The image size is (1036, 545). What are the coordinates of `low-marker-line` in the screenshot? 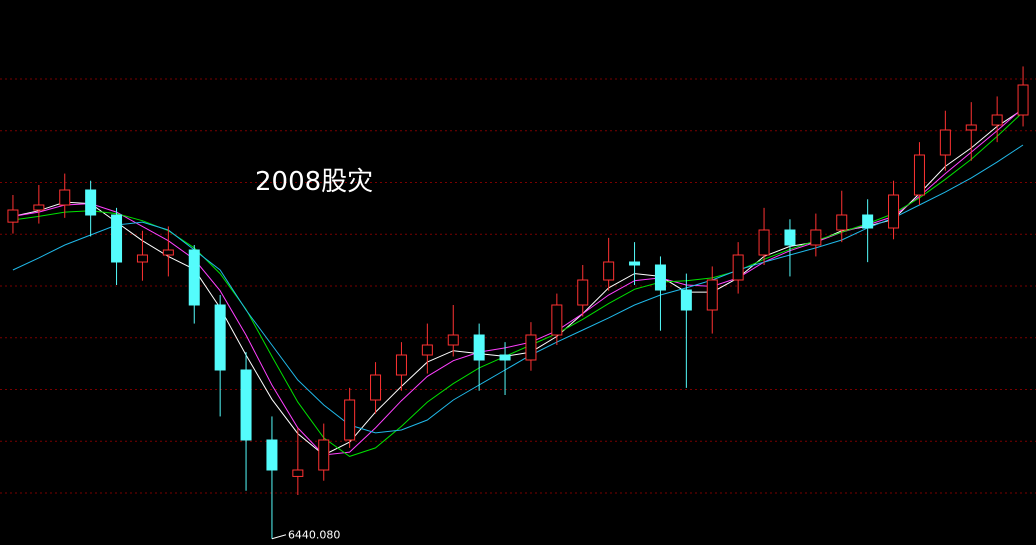 It's located at (279, 537).